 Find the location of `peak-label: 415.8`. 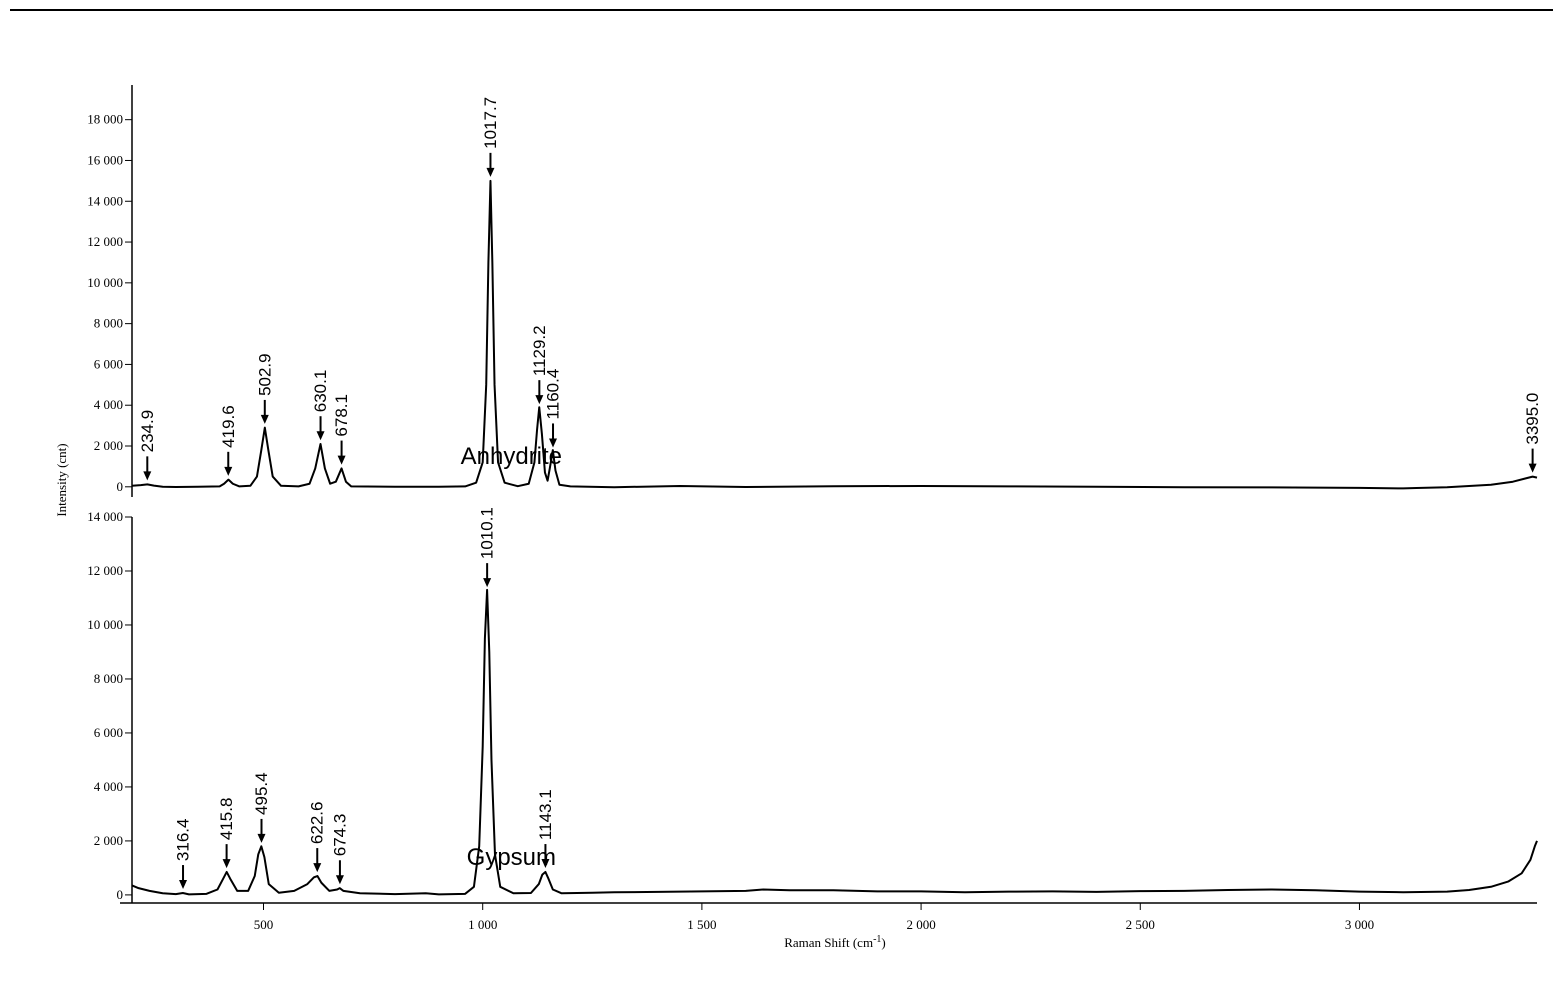

peak-label: 415.8 is located at coordinates (226, 819).